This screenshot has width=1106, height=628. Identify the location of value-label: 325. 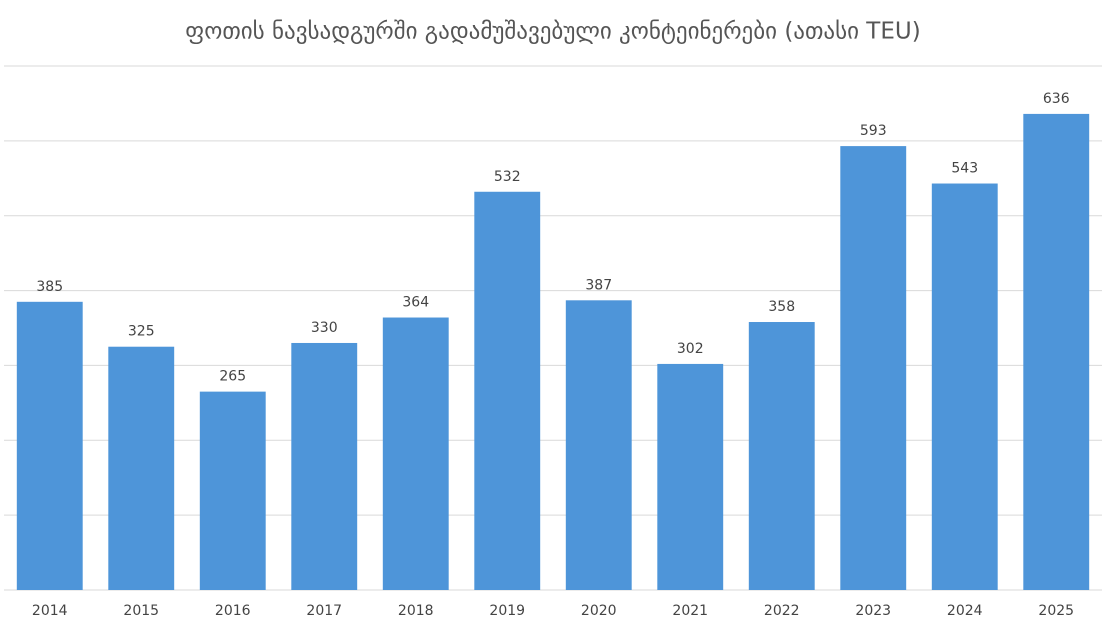
(141, 332).